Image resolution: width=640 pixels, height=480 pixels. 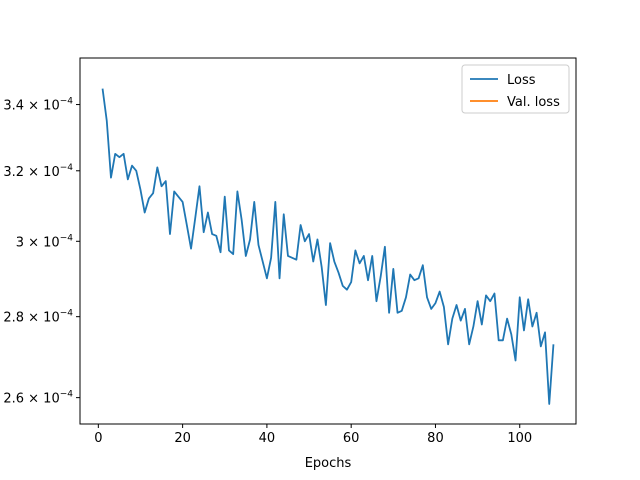 What do you see at coordinates (38, 105) in the screenshot?
I see `y-tick-label: 3.4 × 10⁻⁴` at bounding box center [38, 105].